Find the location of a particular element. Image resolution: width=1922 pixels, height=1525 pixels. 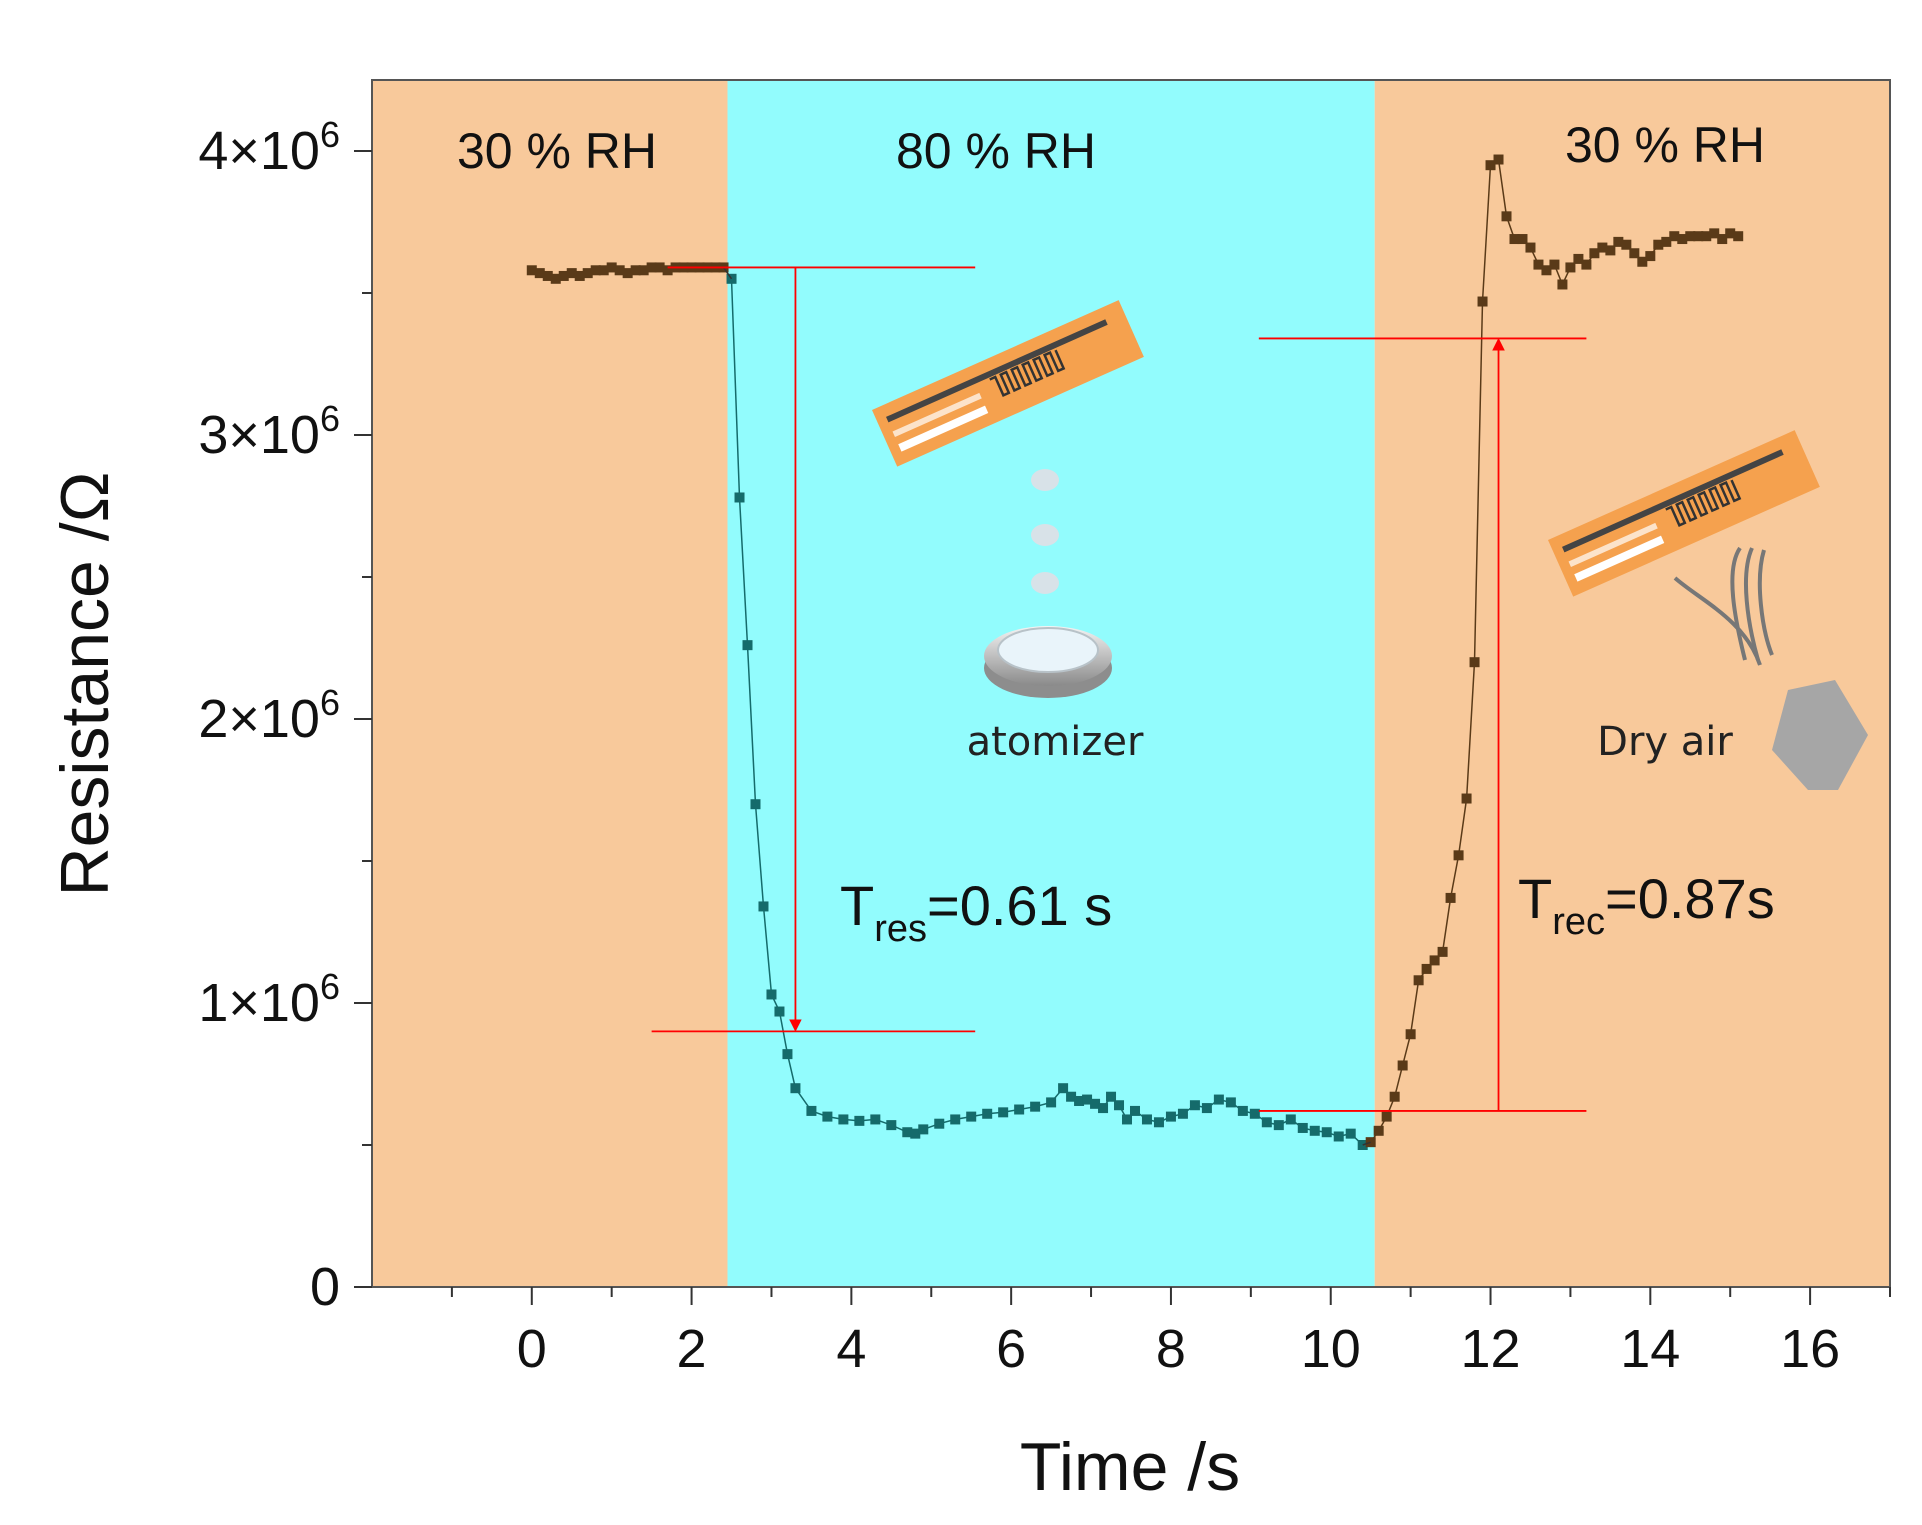

x-axis-title: Time /s is located at coordinates (1130, 1467).